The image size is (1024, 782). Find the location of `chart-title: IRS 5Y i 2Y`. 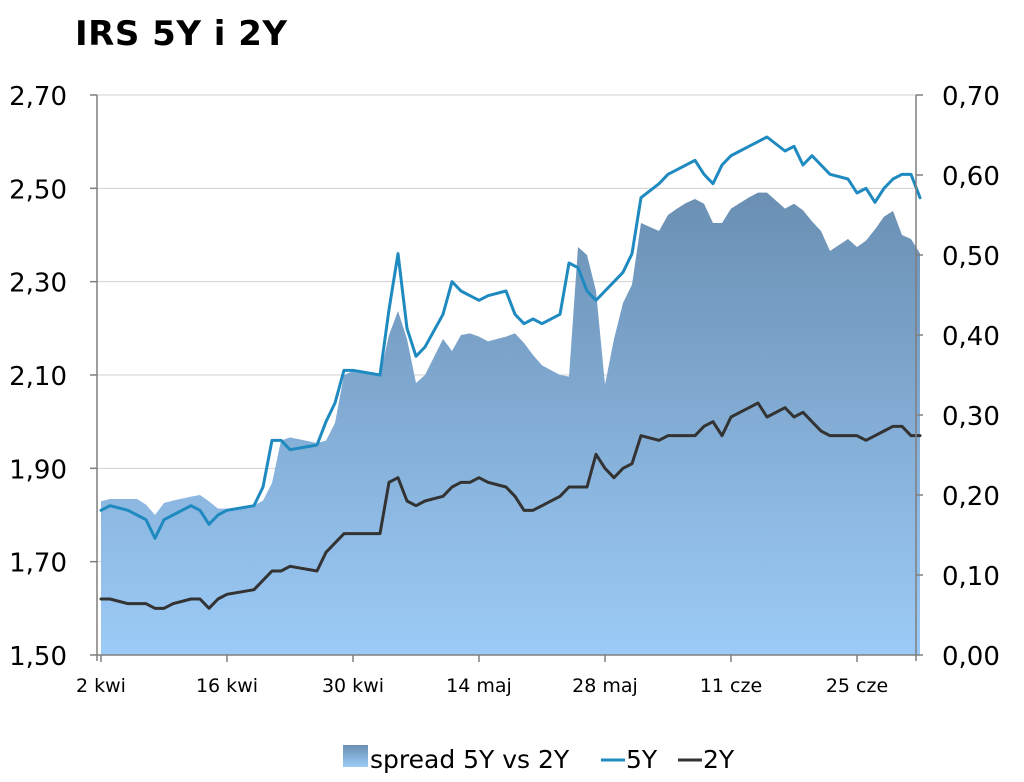

chart-title: IRS 5Y i 2Y is located at coordinates (181, 34).